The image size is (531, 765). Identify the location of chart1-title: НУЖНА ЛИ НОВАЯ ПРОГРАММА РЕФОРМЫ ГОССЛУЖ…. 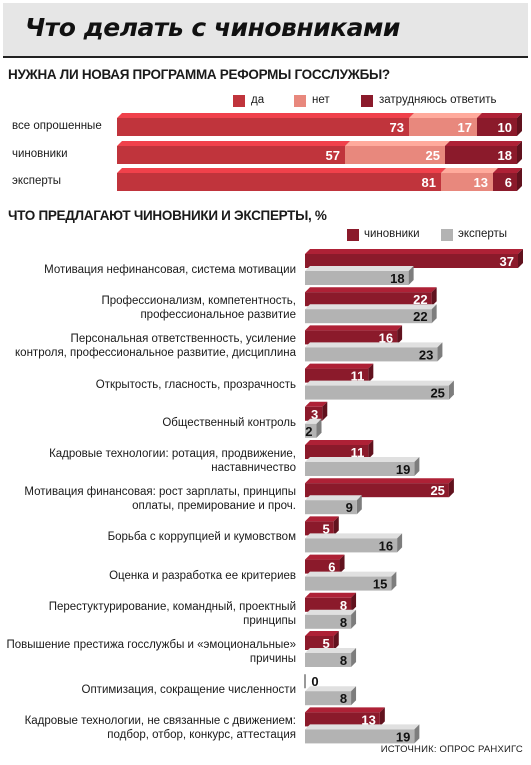
(199, 74).